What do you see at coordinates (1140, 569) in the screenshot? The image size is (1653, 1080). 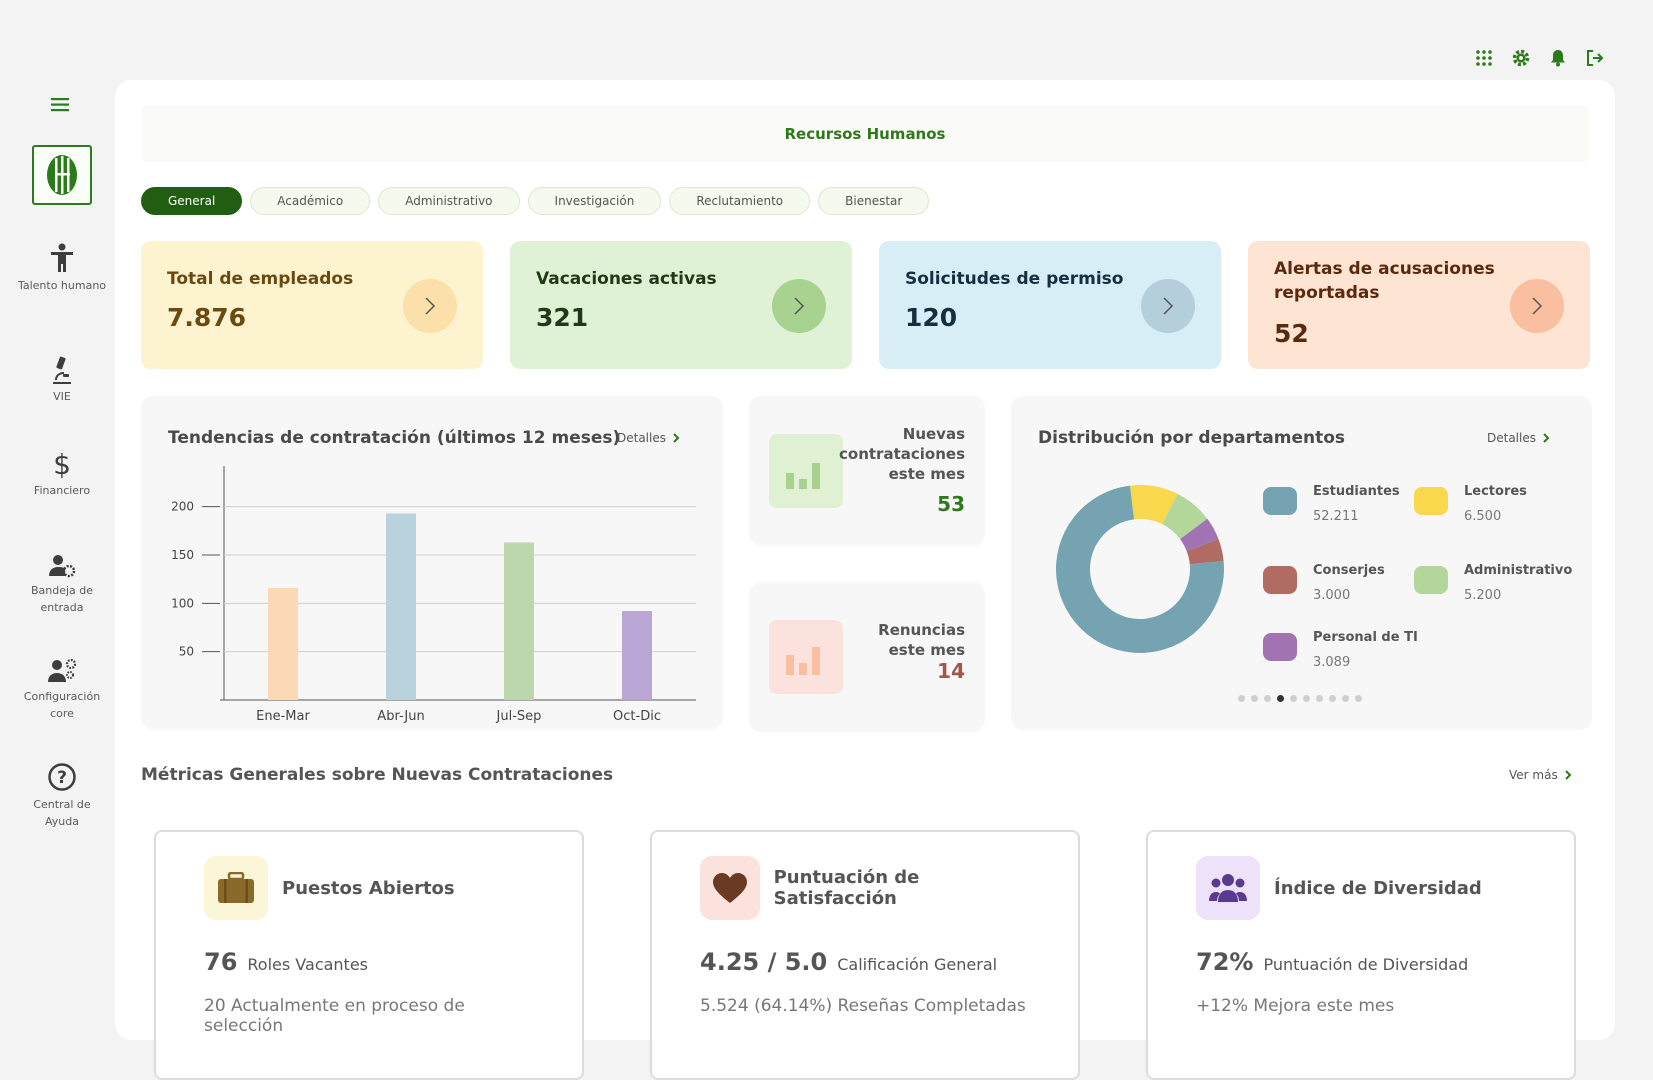 I see `donut-chart` at bounding box center [1140, 569].